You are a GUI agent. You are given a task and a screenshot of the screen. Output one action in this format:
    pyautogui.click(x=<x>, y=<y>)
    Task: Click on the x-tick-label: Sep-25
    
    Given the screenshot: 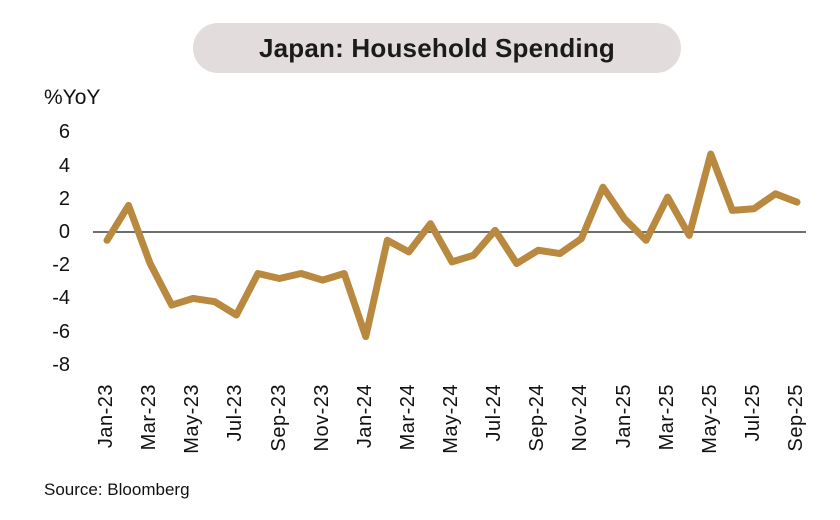 What is the action you would take?
    pyautogui.click(x=796, y=418)
    